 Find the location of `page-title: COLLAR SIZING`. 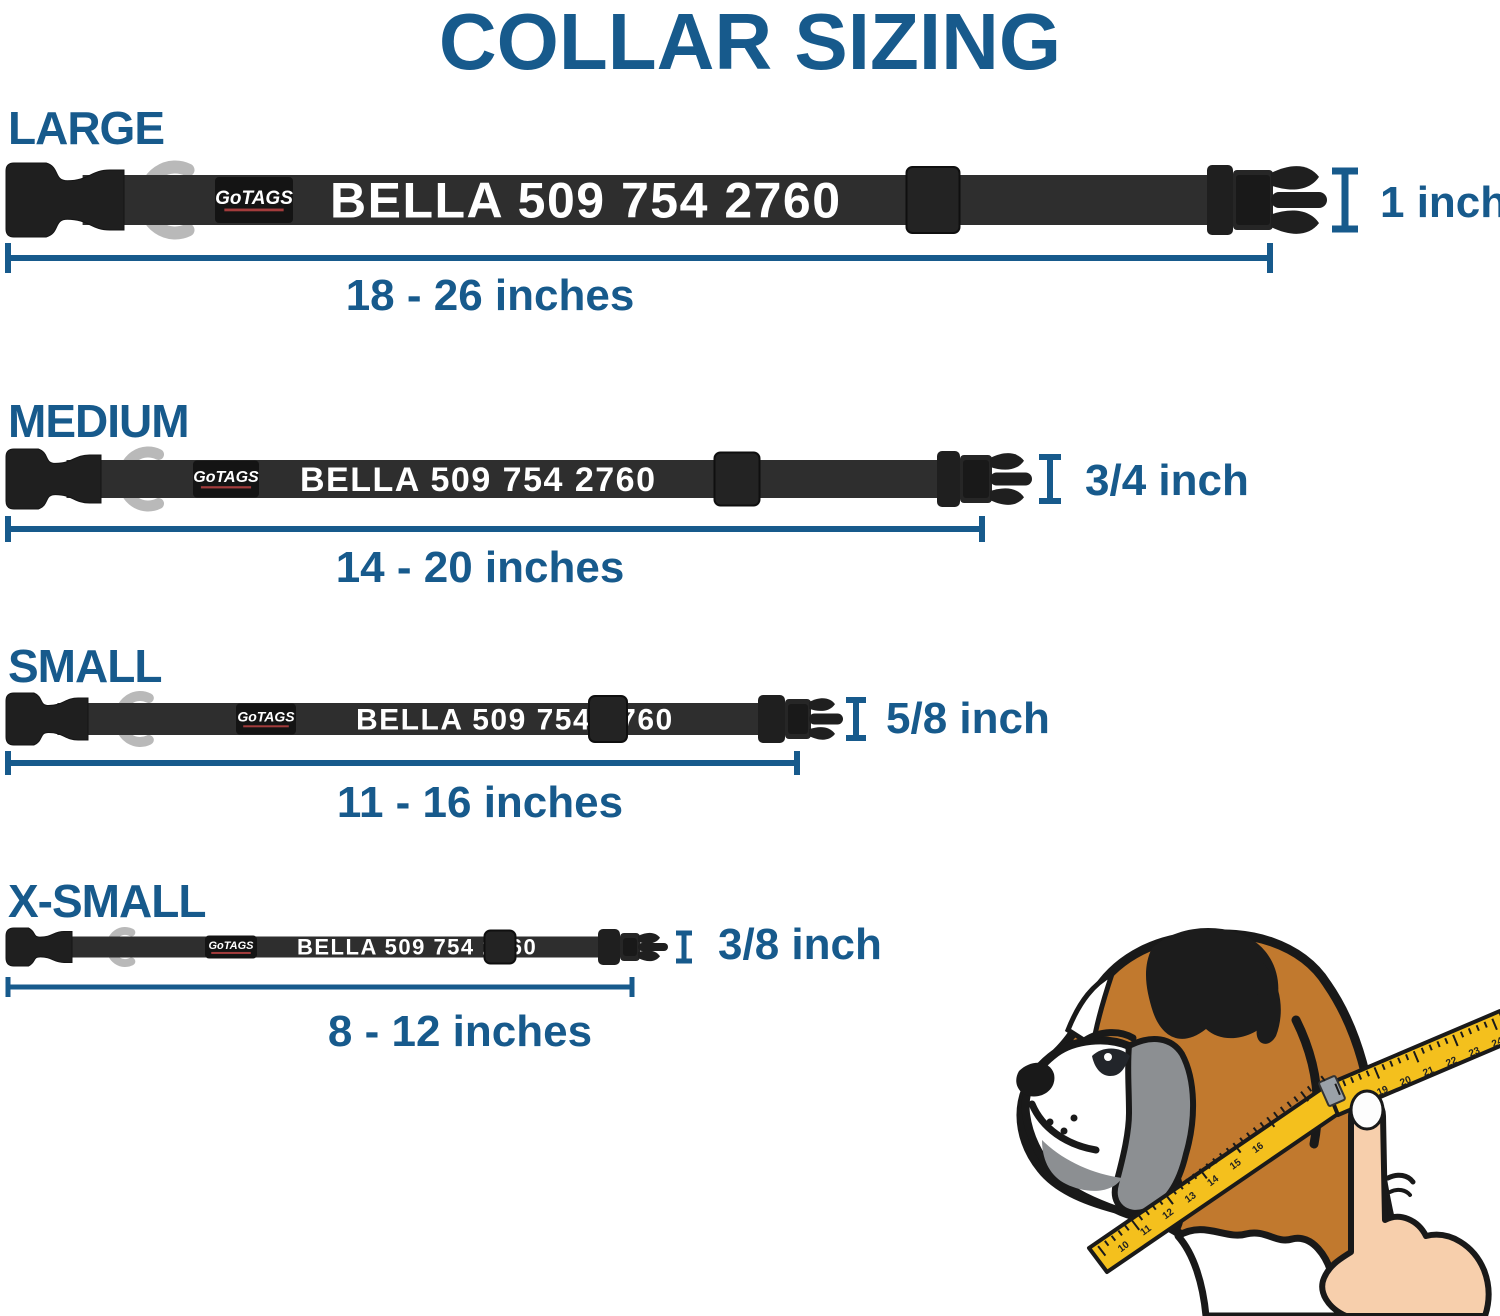

page-title: COLLAR SIZING is located at coordinates (750, 43).